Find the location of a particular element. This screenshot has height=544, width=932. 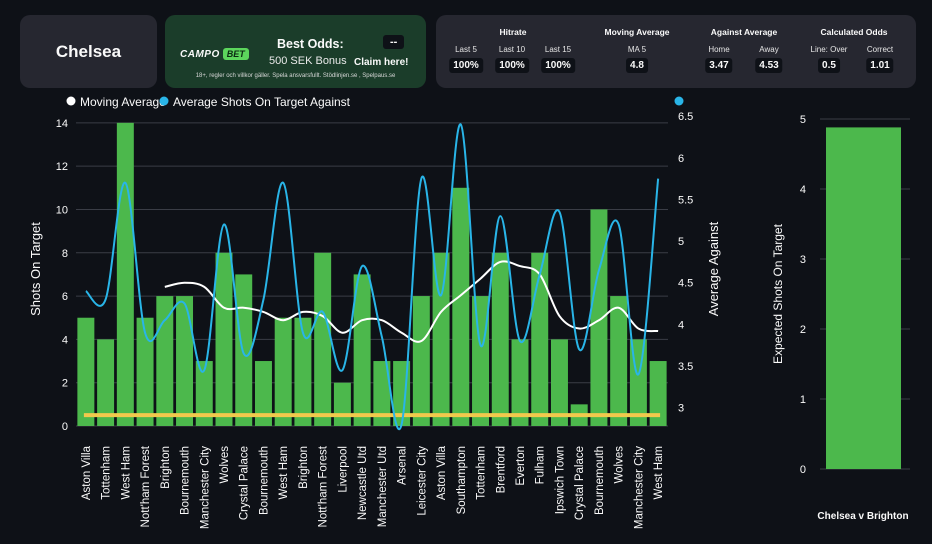

y2-axis-title: Average Against is located at coordinates (713, 268).